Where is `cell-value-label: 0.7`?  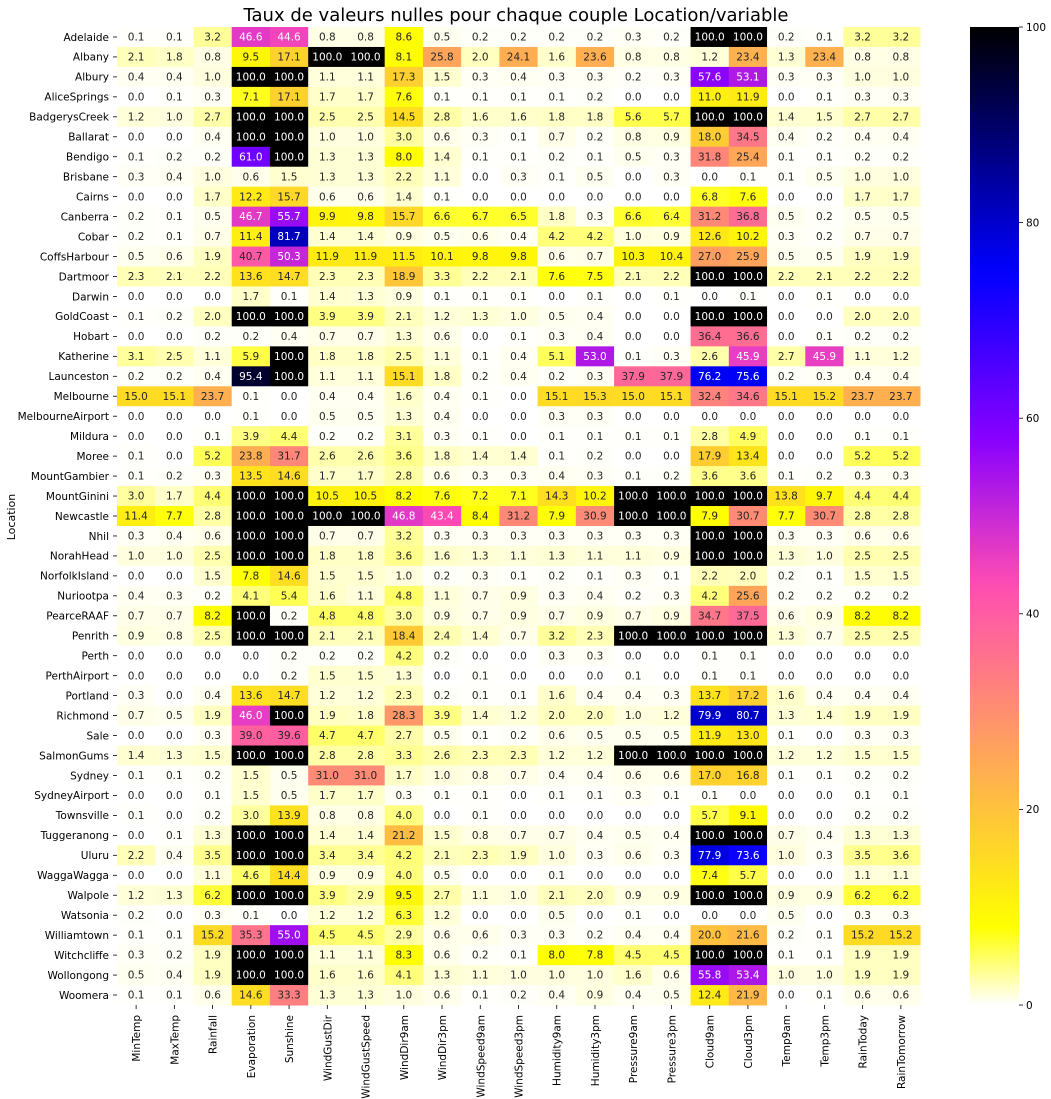
cell-value-label: 0.7 is located at coordinates (174, 616).